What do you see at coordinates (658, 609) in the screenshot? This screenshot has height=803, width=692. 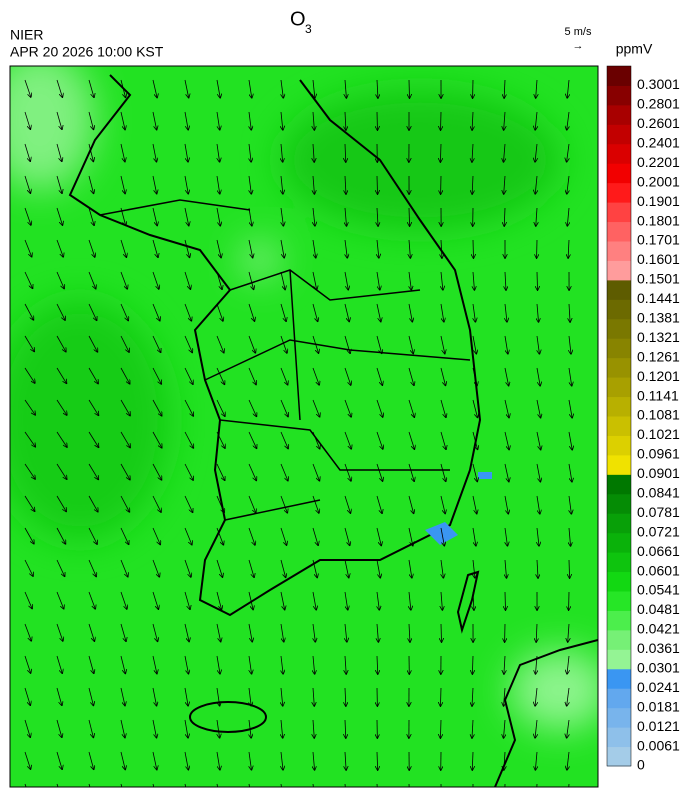 I see `colorbar-label: 0.0481` at bounding box center [658, 609].